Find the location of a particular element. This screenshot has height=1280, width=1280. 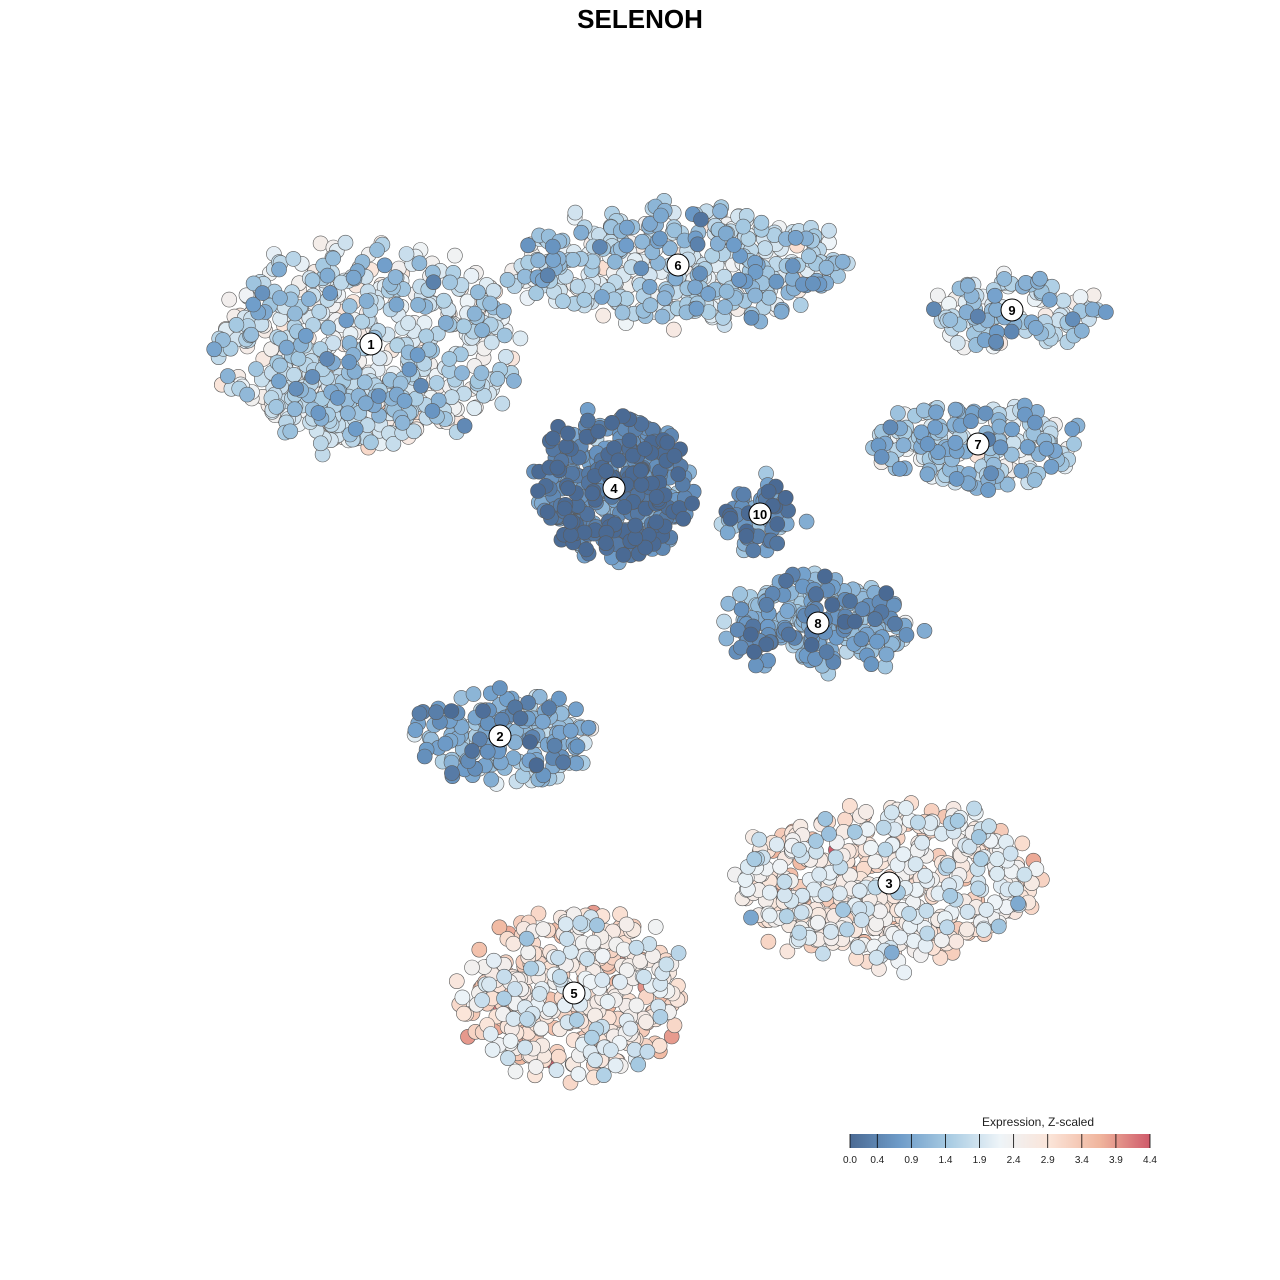

colorbar-tick-label: 1.9 is located at coordinates (980, 1160).